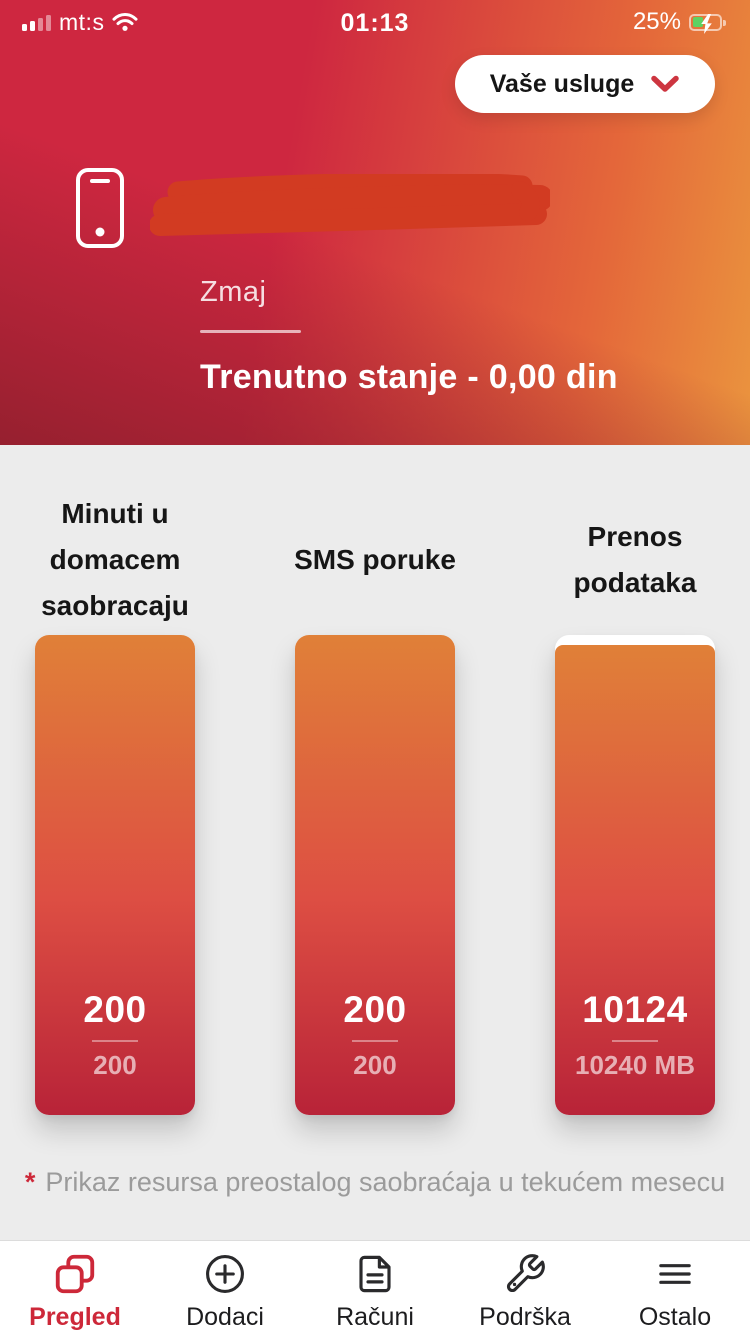 This screenshot has height=1334, width=750. I want to click on phone-icon, so click(100, 208).